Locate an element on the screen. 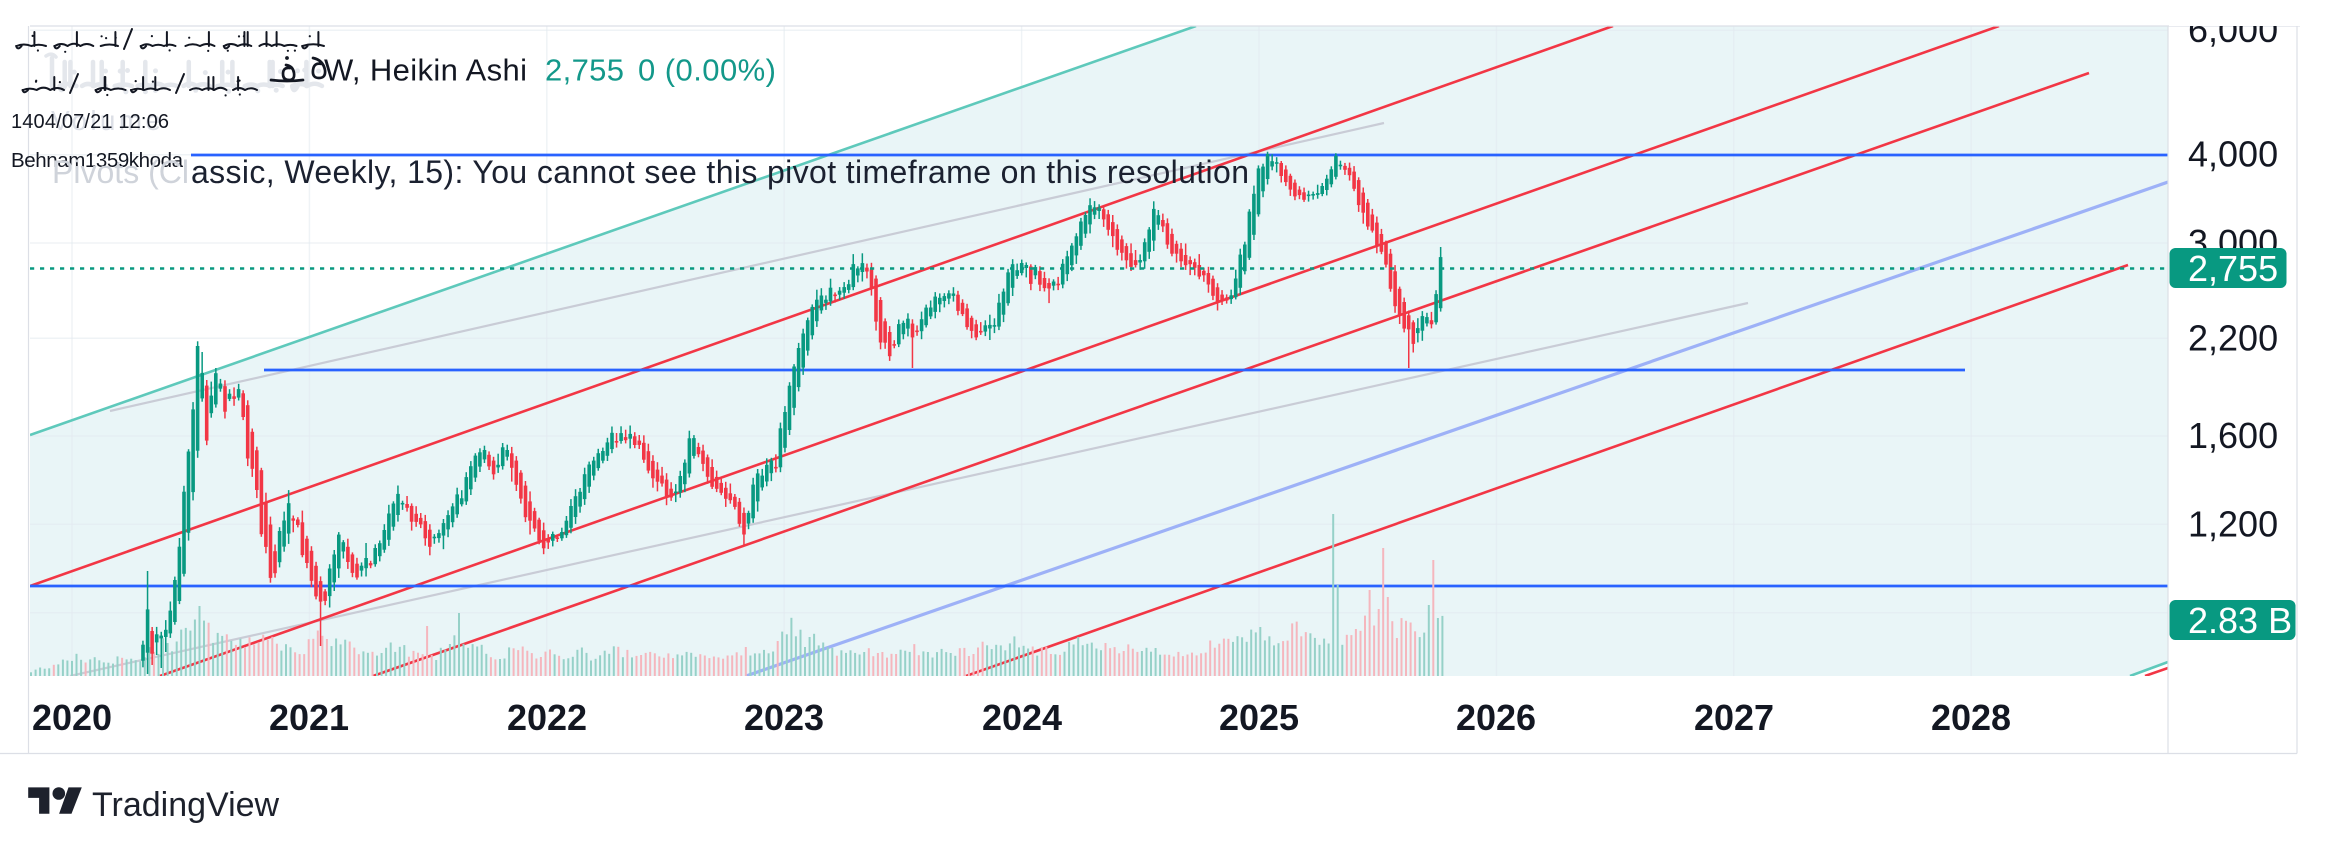 This screenshot has height=855, width=2339. svg-text: 2.83 B is located at coordinates (2240, 620).